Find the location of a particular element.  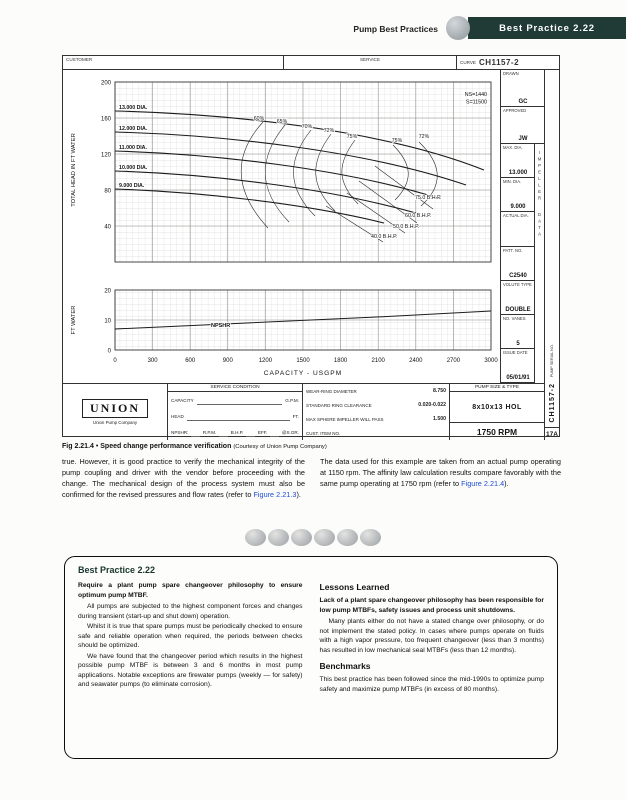

efficiency-curves is located at coordinates (339, 175).